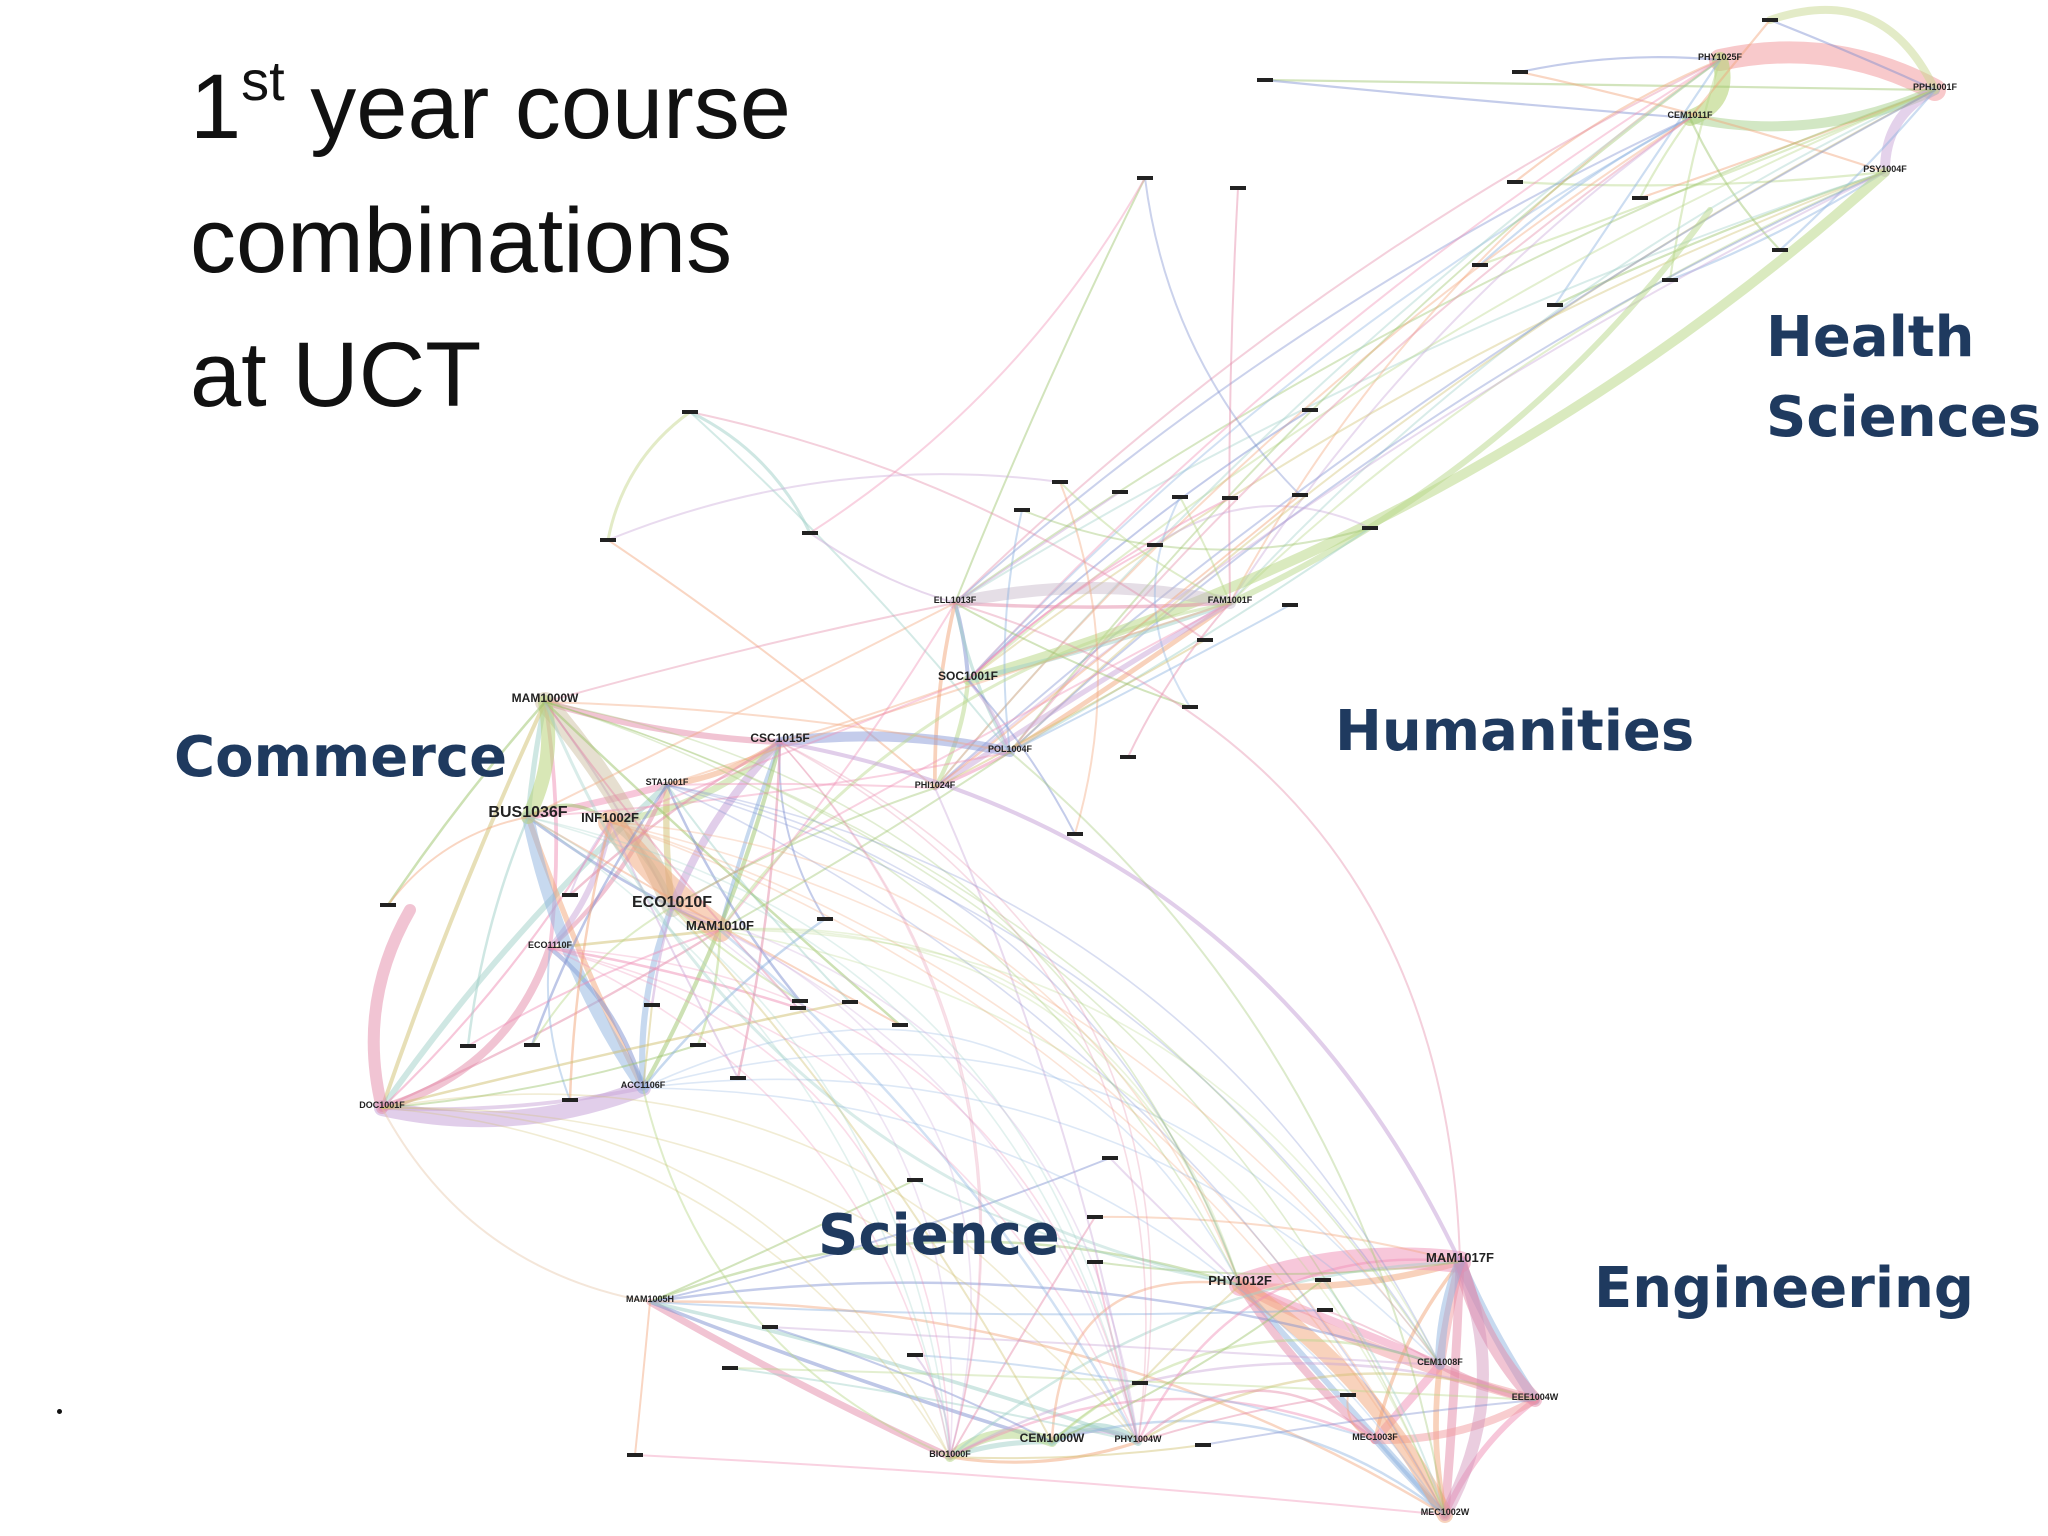  I want to click on course-node-label: EEE1004W, so click(1535, 1397).